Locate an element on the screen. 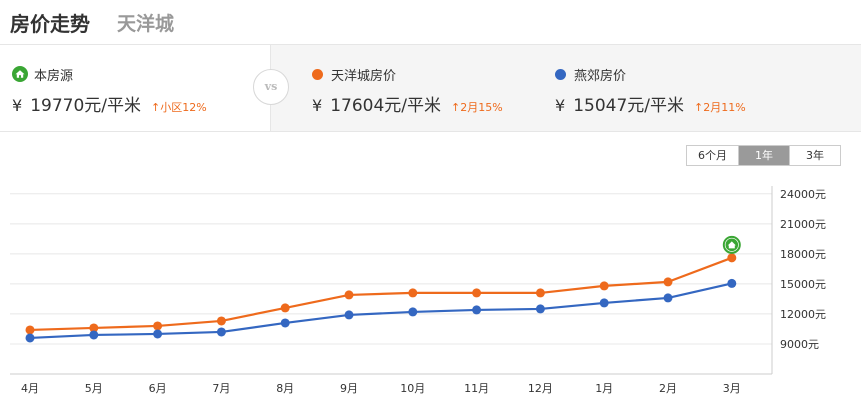 This screenshot has height=401, width=861. x-tick-label: 9月 is located at coordinates (349, 388).